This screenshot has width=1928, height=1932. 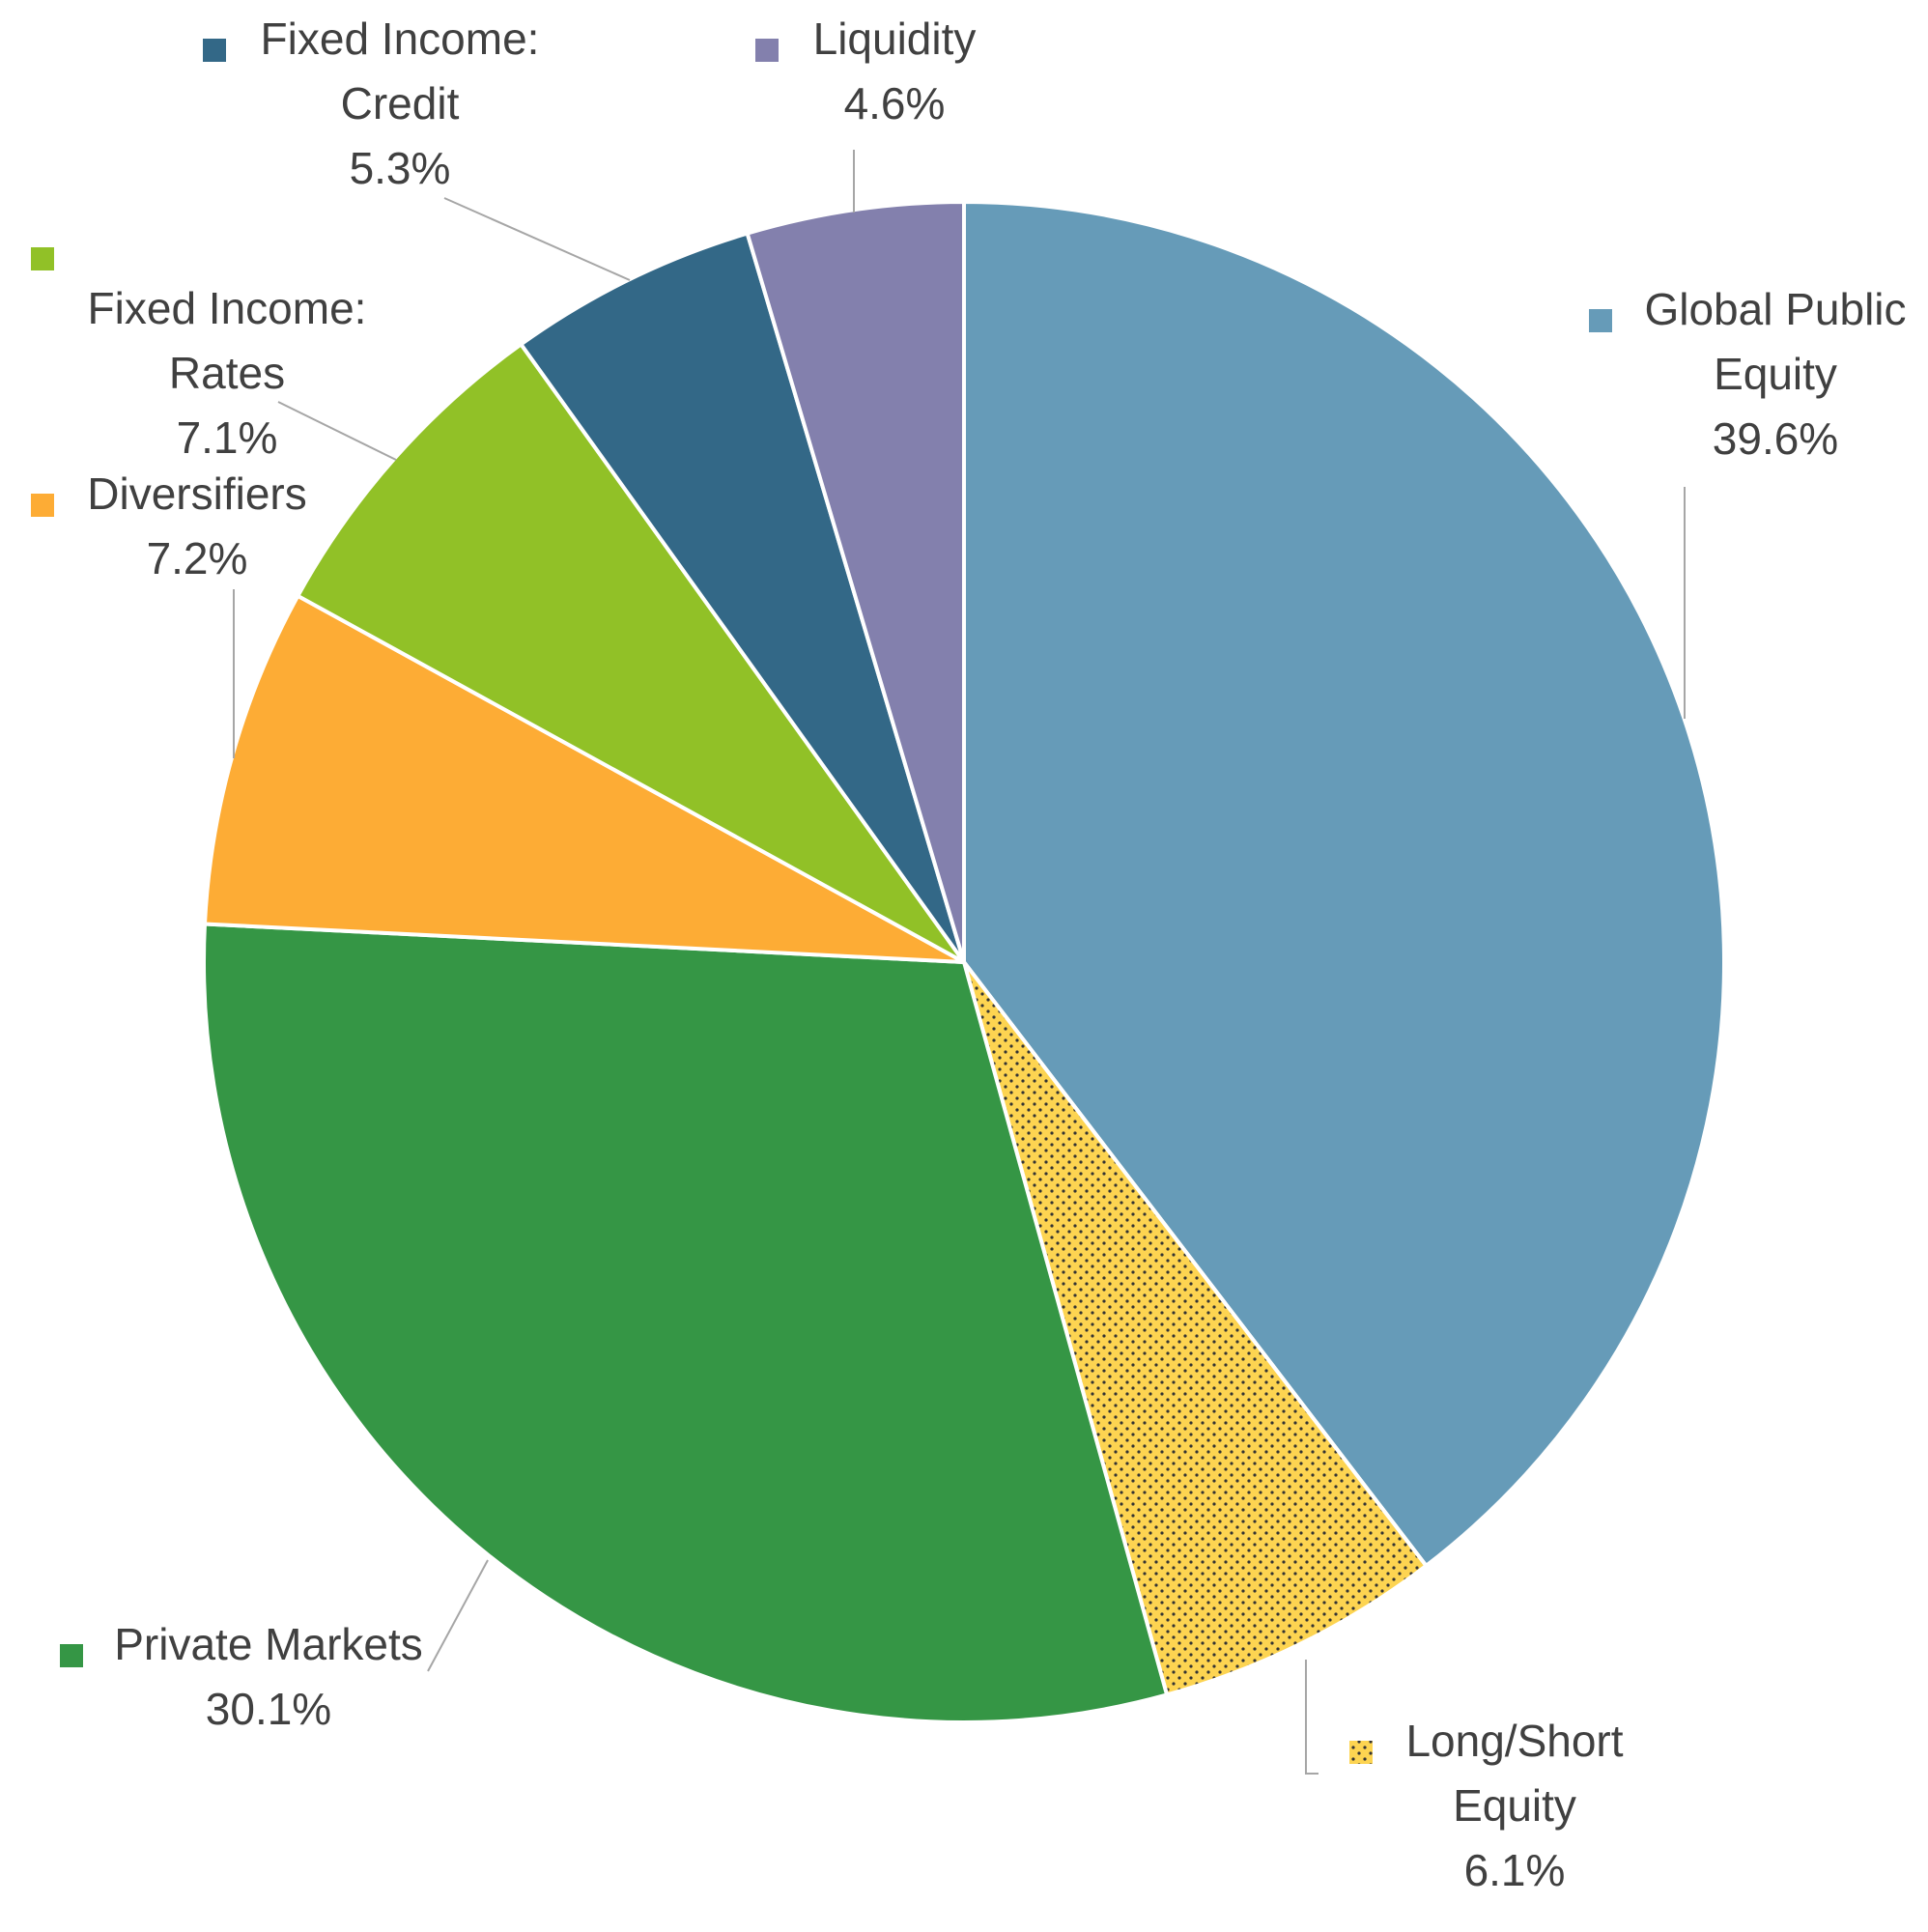 I want to click on data-label-fixed-income-rates: Fixed Income: Rates 7.1%, so click(x=228, y=373).